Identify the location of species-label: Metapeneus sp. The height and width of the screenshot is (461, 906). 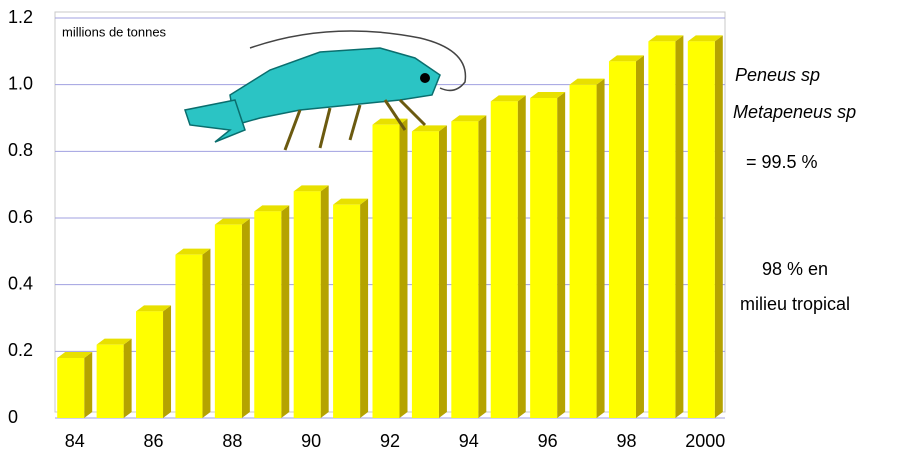
(794, 112).